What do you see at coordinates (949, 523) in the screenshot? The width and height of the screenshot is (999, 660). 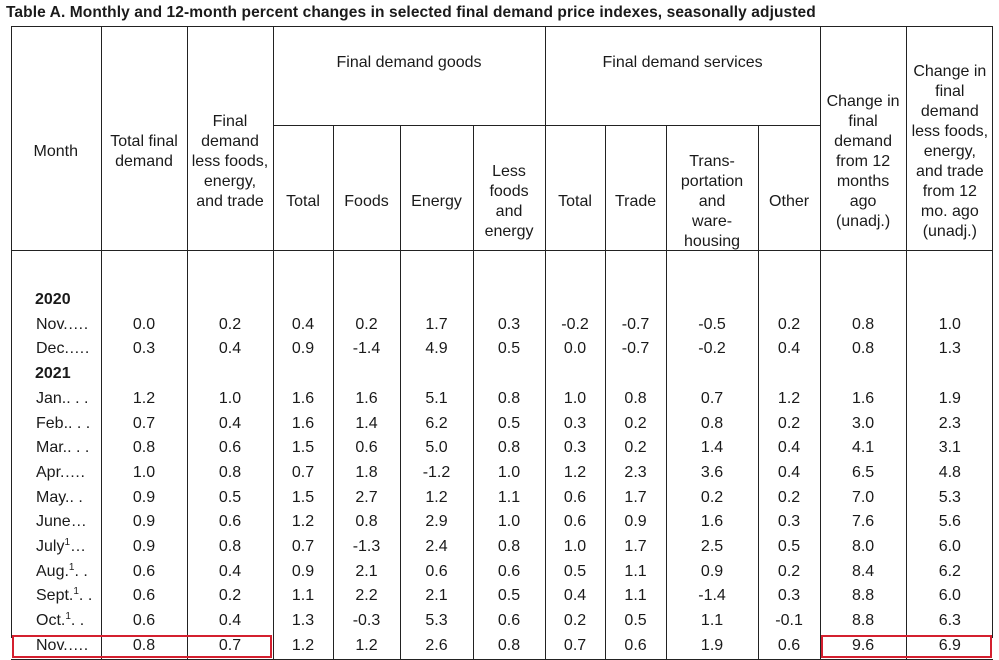 I see `value-cell: 5.6` at bounding box center [949, 523].